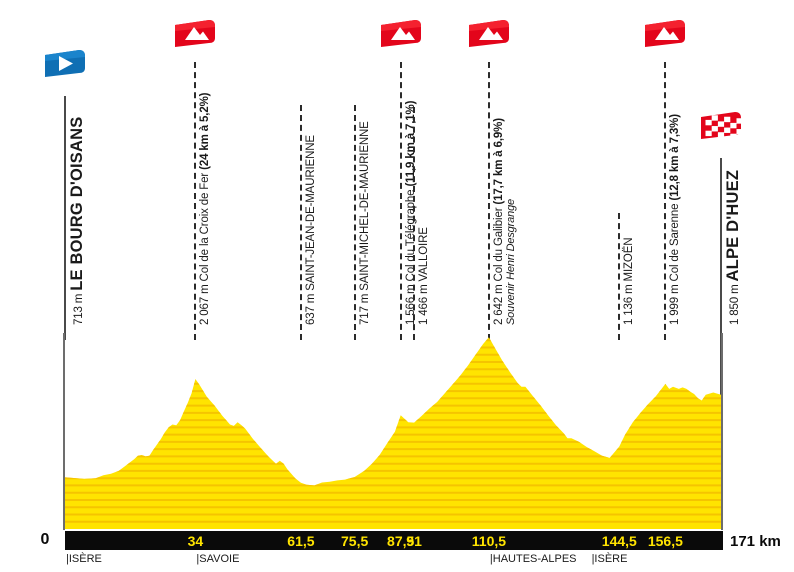 Image resolution: width=794 pixels, height=572 pixels. Describe the element at coordinates (300, 222) in the screenshot. I see `leader-line-saint-jean-de-maurienne` at that location.